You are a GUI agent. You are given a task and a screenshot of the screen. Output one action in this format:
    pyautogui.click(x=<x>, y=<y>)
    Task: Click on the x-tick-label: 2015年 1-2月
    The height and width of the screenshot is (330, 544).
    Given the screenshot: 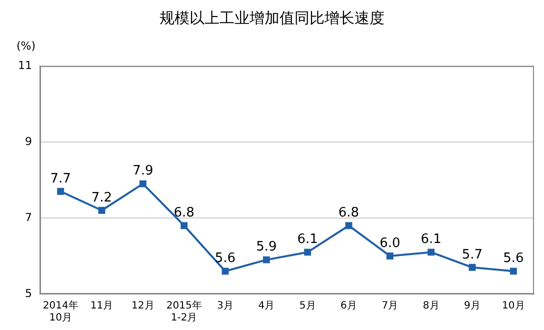 What is the action you would take?
    pyautogui.click(x=184, y=312)
    